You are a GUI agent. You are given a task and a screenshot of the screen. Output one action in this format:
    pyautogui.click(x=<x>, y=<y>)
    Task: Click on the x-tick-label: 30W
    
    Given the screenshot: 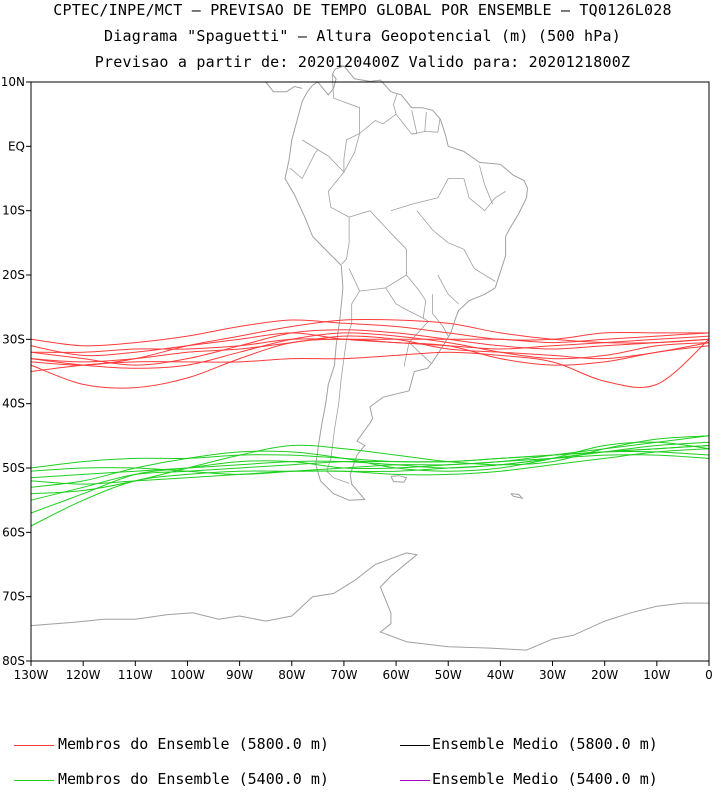 What is the action you would take?
    pyautogui.click(x=552, y=675)
    